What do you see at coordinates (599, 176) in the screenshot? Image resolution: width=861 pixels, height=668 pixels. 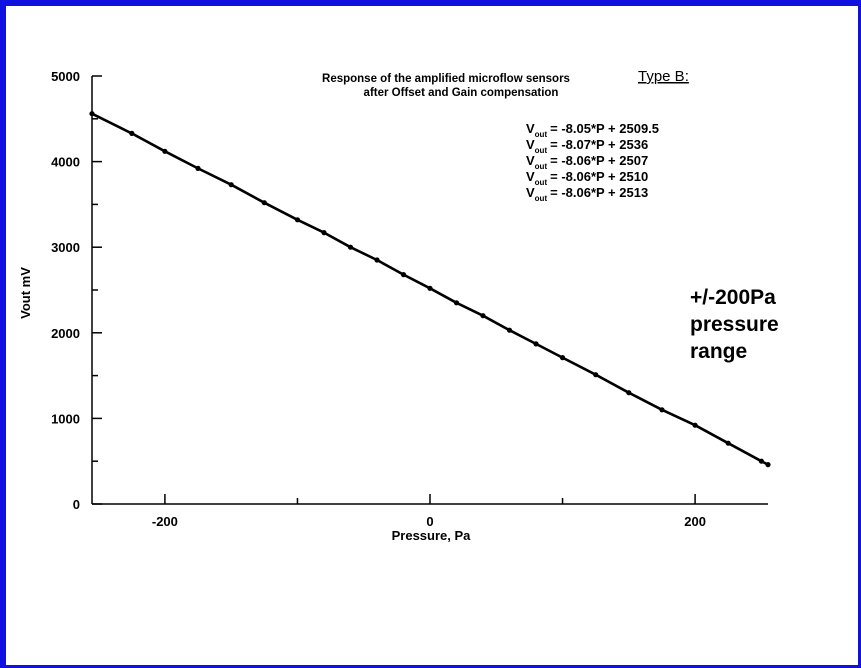 I see `equation-text: = -8.06*P + 2510` at bounding box center [599, 176].